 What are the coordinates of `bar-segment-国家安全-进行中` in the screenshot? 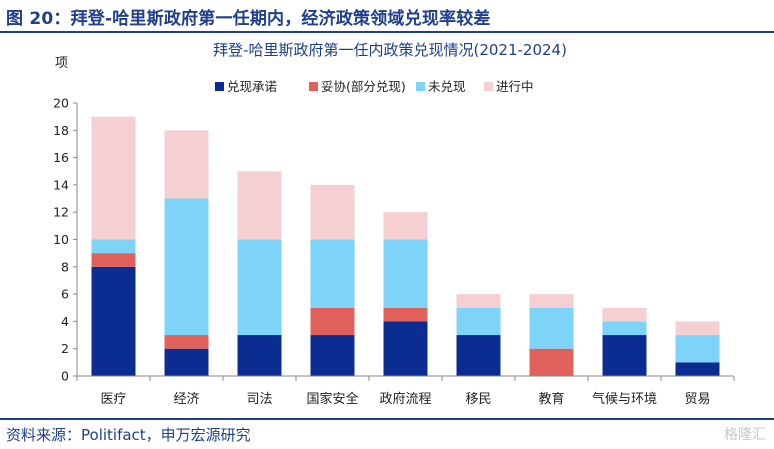 It's located at (332, 212).